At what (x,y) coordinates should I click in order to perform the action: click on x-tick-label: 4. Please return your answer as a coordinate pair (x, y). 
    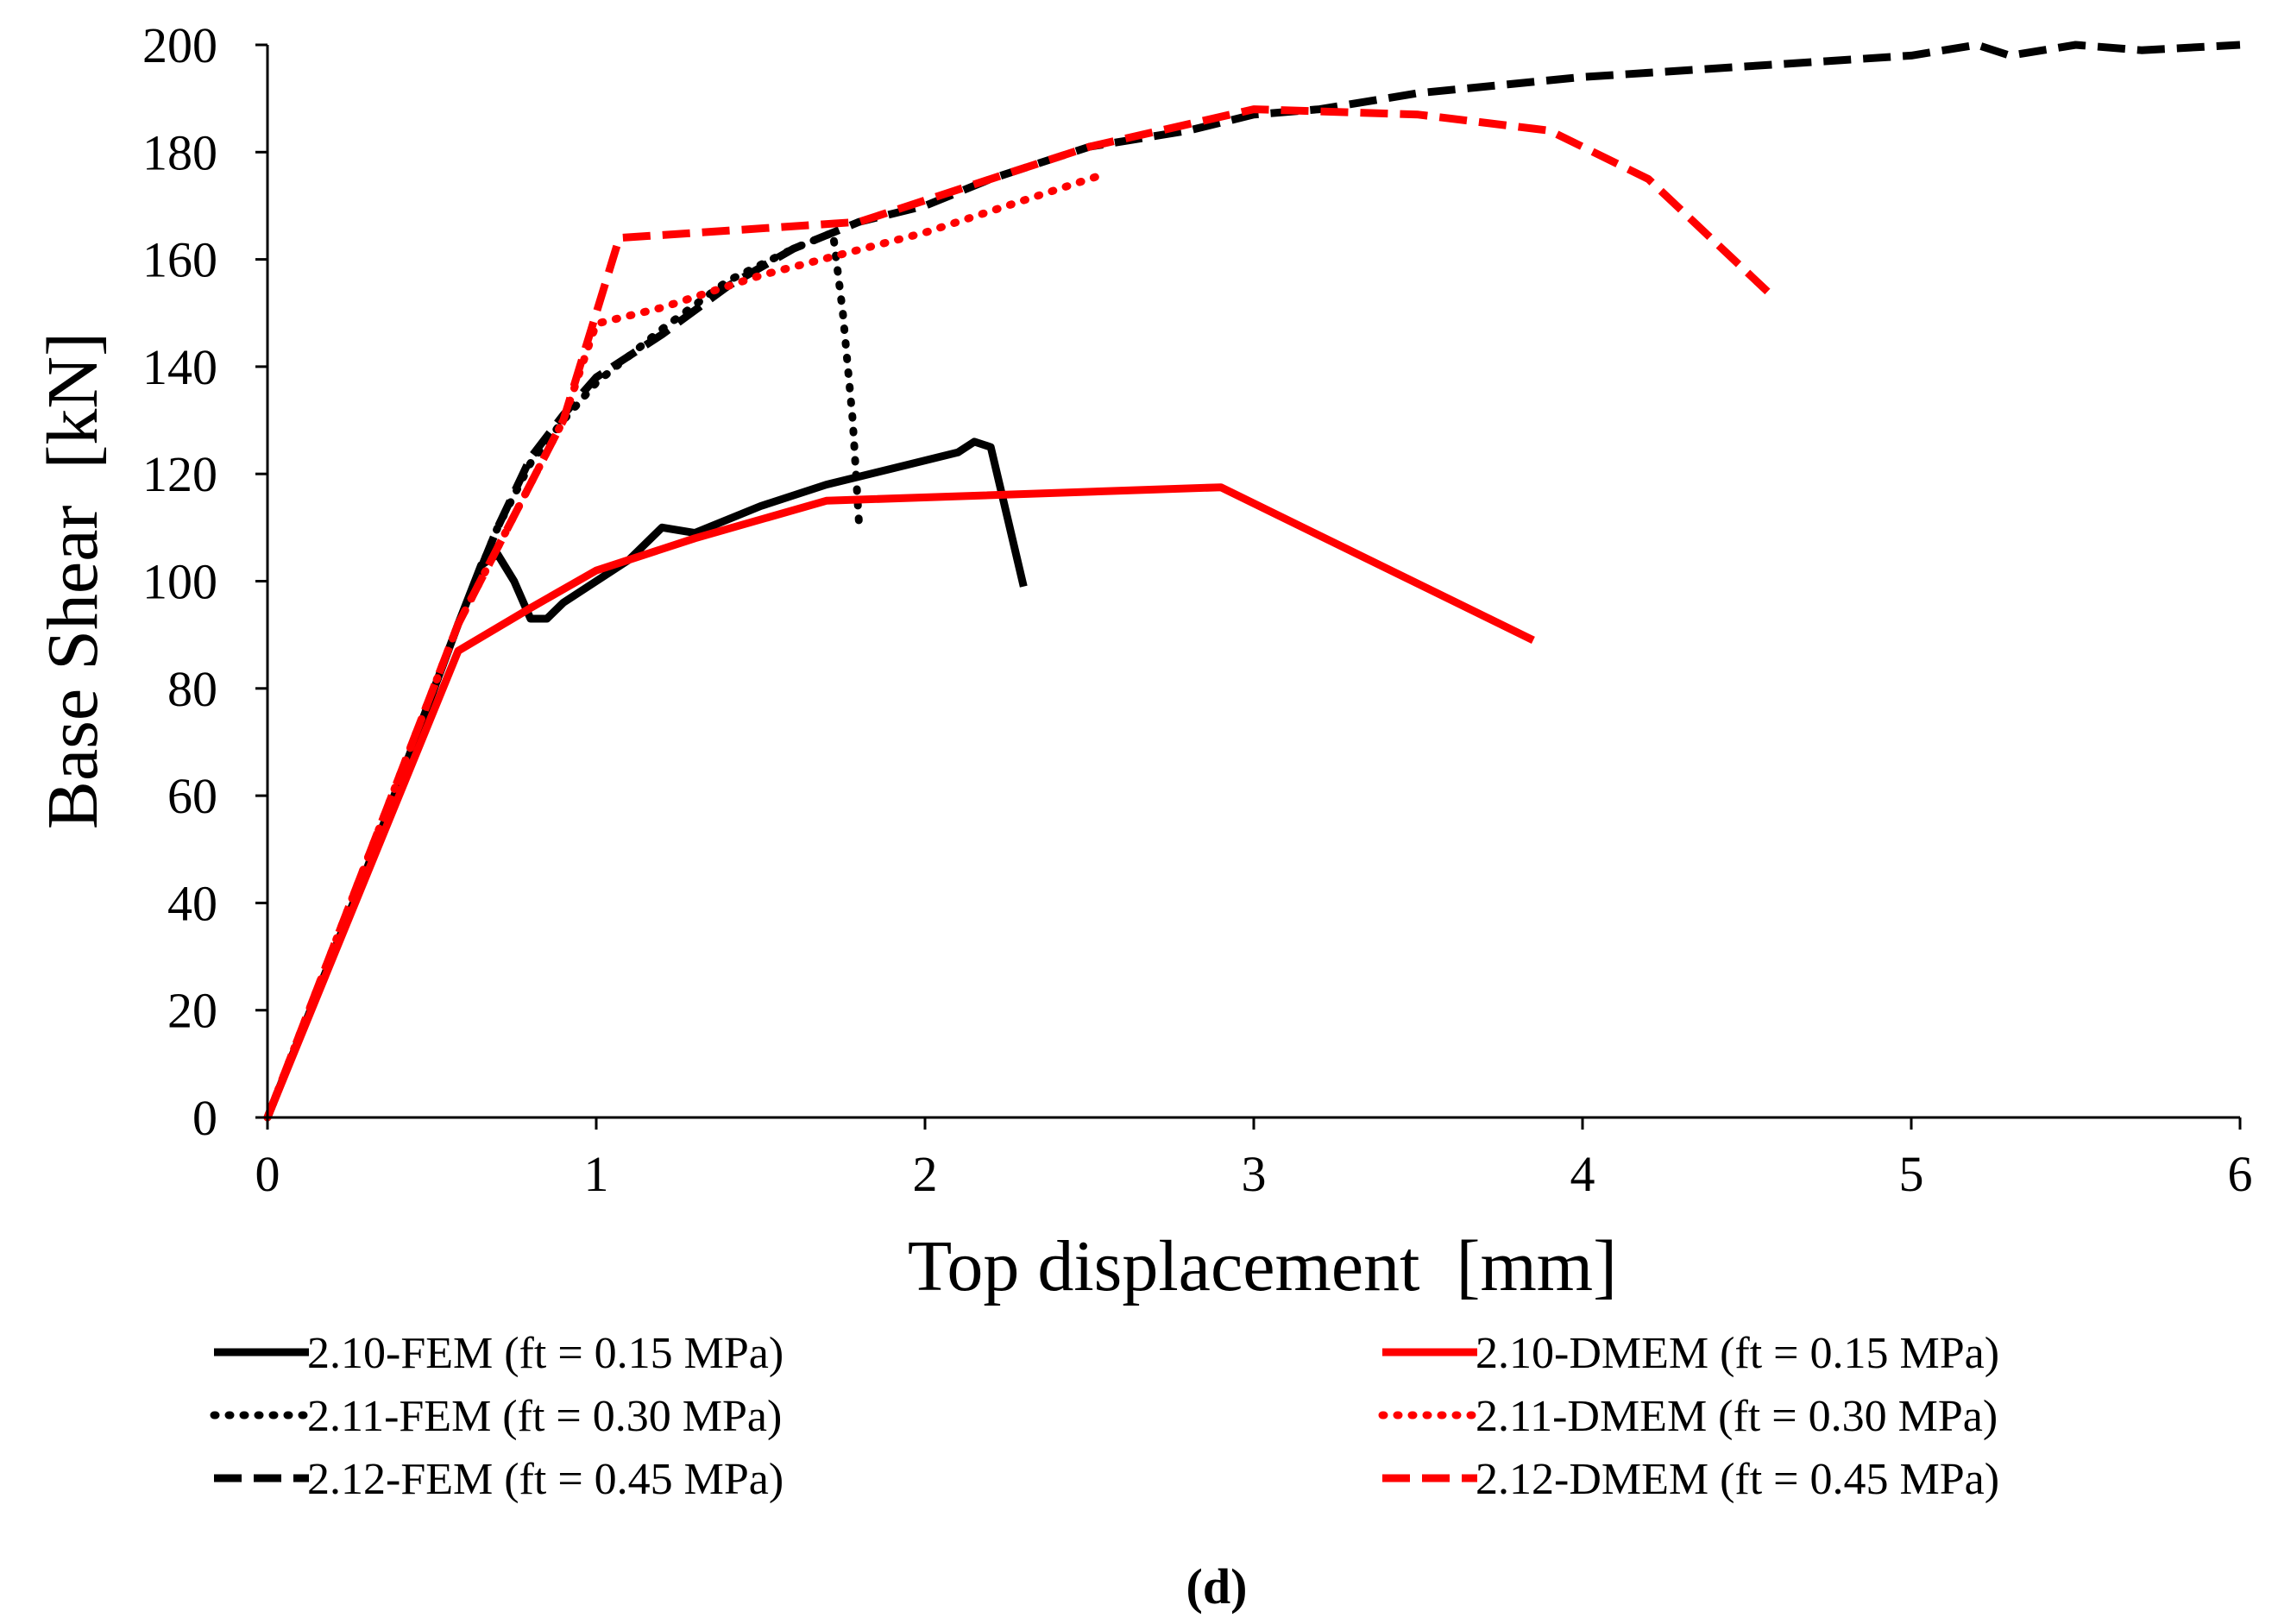
    Looking at the image, I should click on (1582, 1174).